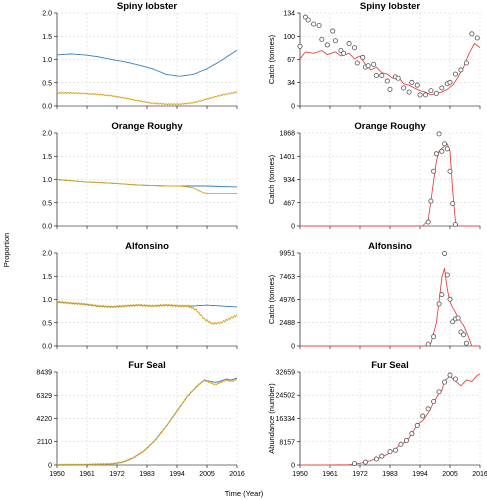  Describe the element at coordinates (289, 14) in the screenshot. I see `y-tick-label: 134` at that location.